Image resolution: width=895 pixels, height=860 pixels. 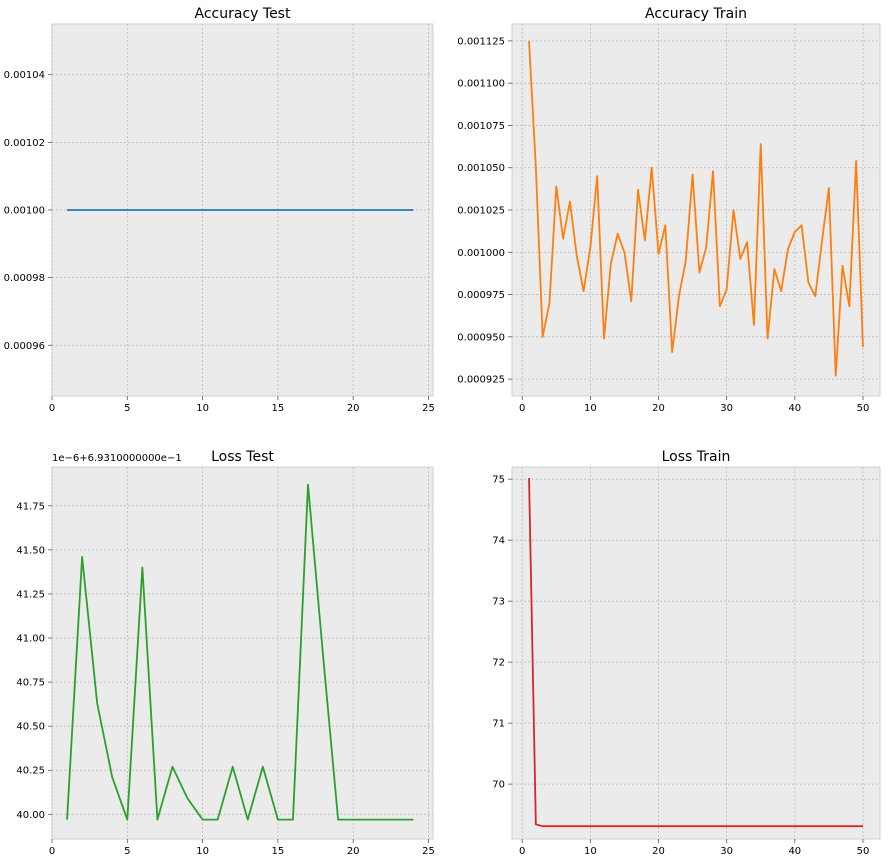 I want to click on y-tick-label: 40.00, so click(x=30, y=815).